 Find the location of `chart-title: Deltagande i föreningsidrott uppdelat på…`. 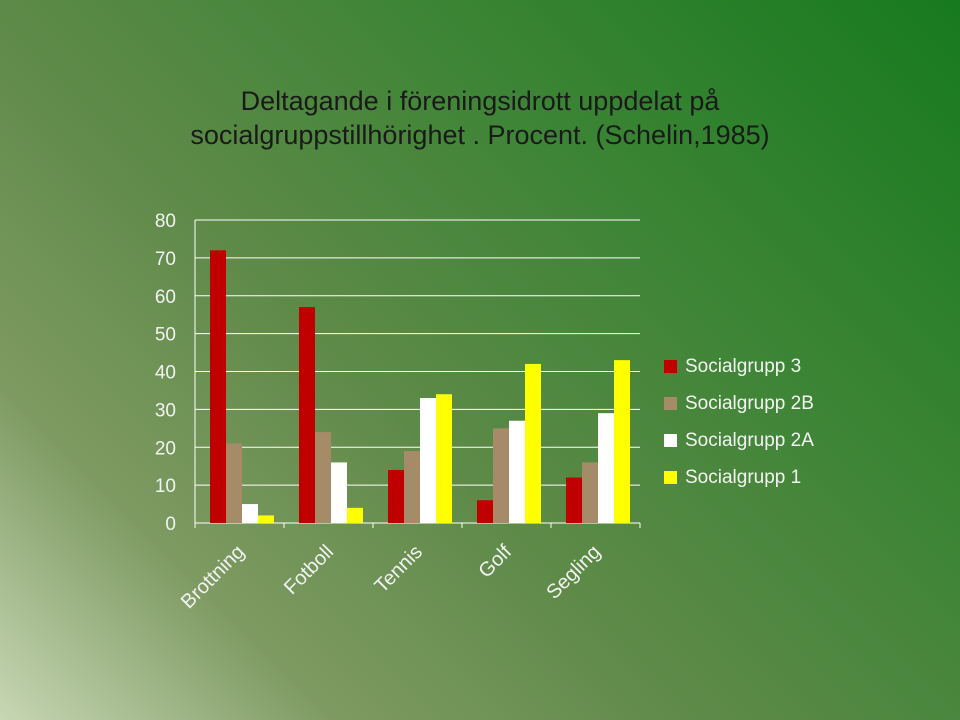

chart-title: Deltagande i föreningsidrott uppdelat på… is located at coordinates (480, 118).